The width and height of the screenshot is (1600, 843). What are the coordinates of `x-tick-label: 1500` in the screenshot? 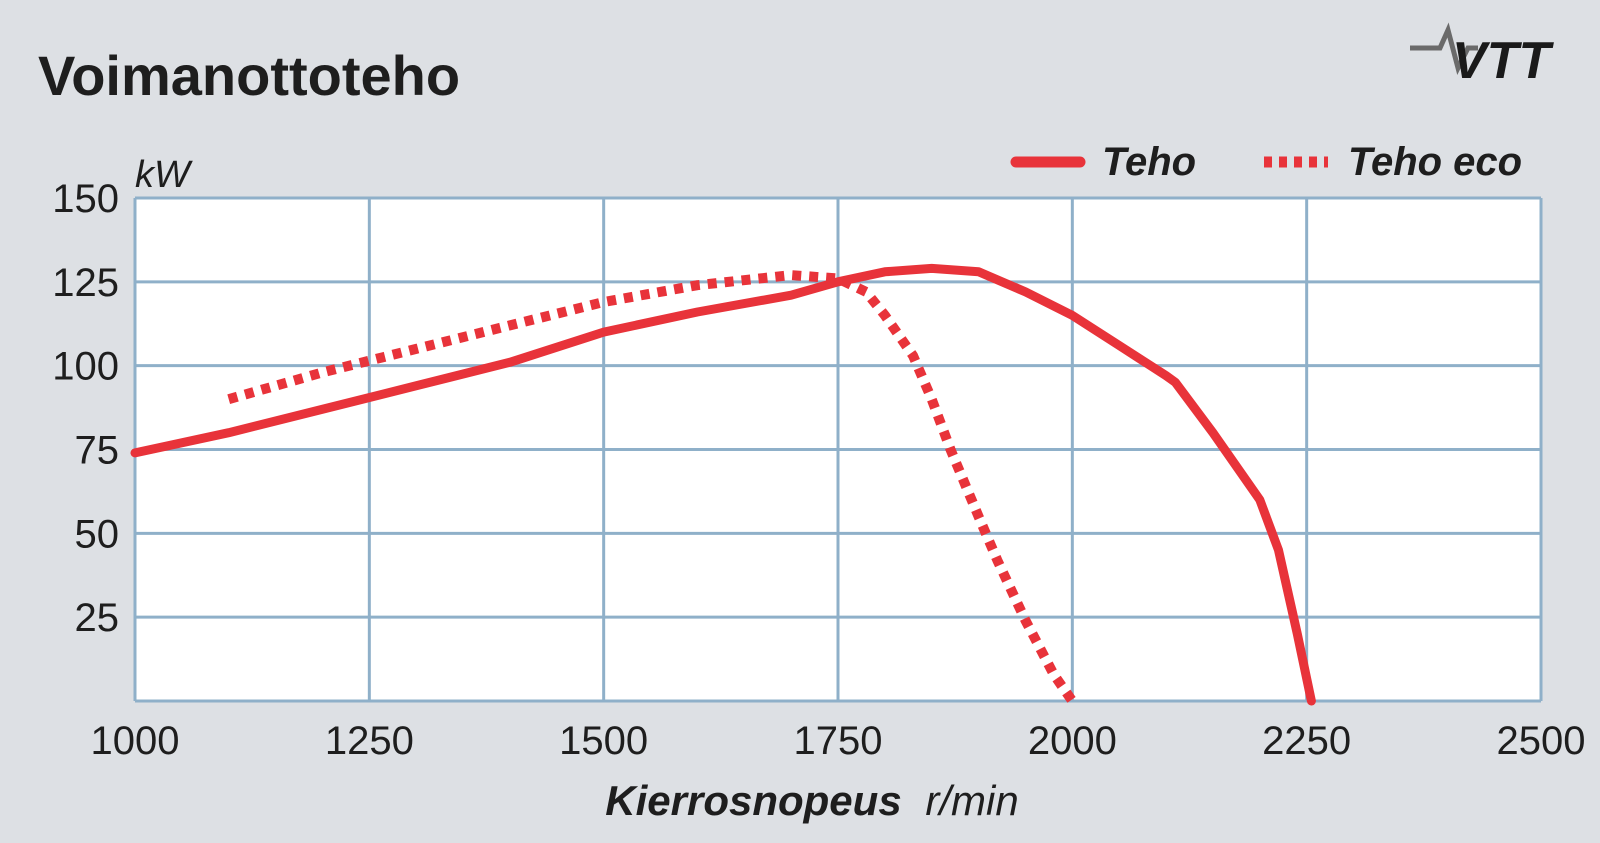 It's located at (603, 741).